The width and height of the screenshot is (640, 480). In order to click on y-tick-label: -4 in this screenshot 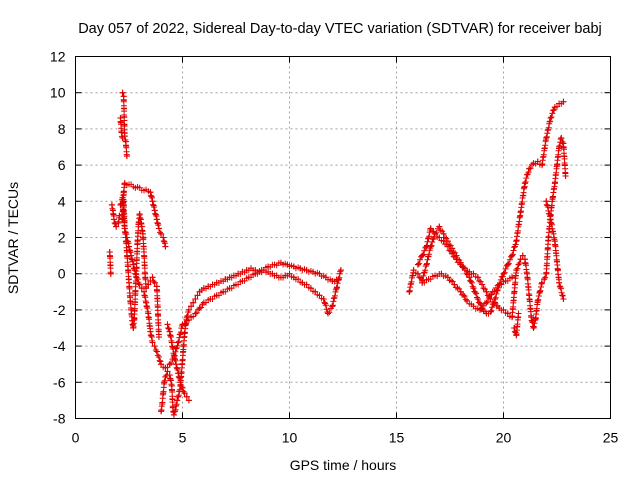, I will do `click(59, 346)`.